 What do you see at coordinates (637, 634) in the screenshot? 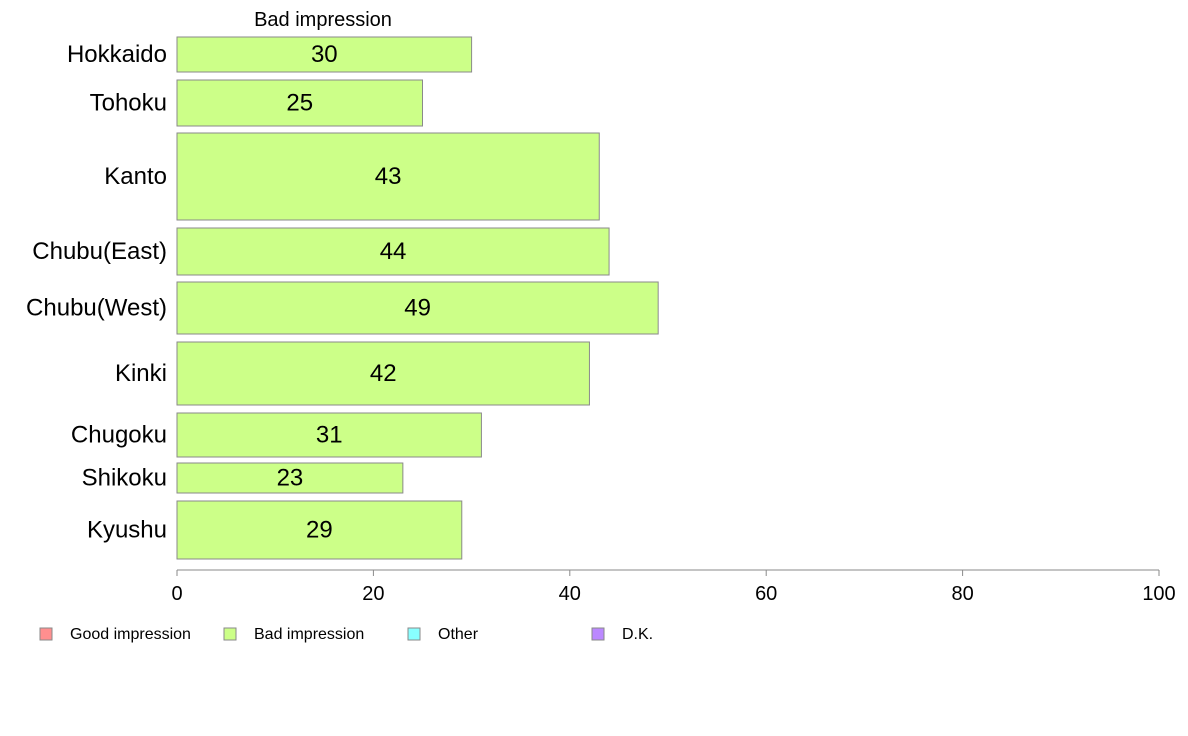
I see `legend-label: D.K.` at bounding box center [637, 634].